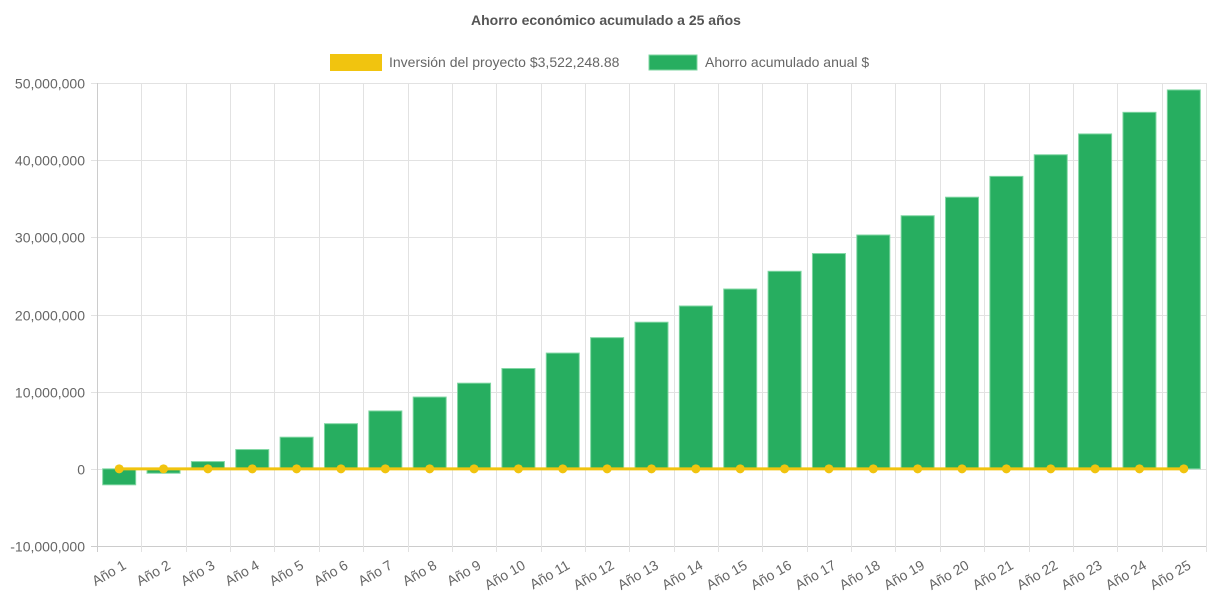 The width and height of the screenshot is (1213, 611). What do you see at coordinates (286, 573) in the screenshot?
I see `x-tick-label: Año 5` at bounding box center [286, 573].